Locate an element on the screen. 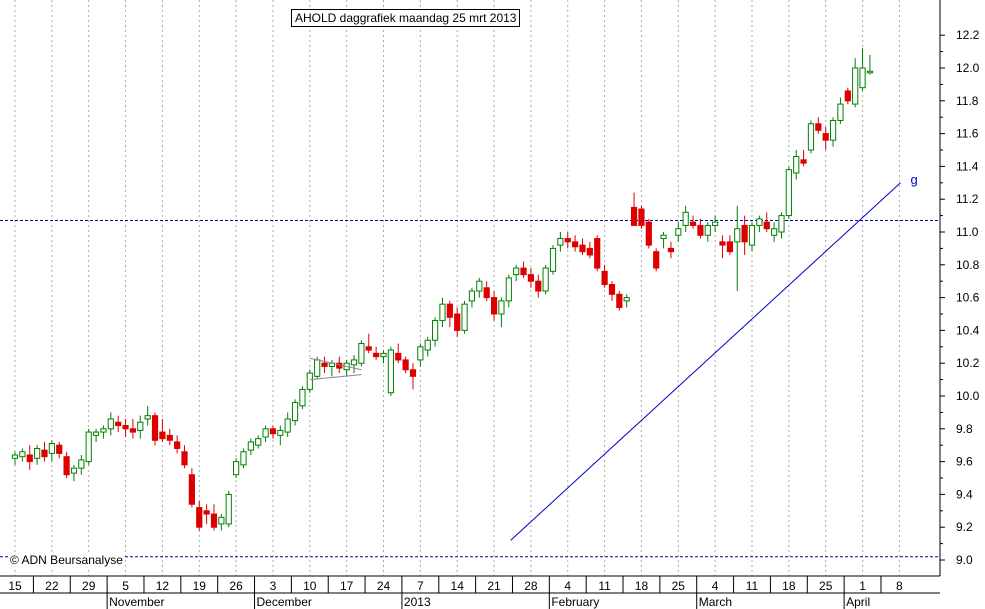 Image resolution: width=985 pixels, height=609 pixels. y-tick-label: 9.6 is located at coordinates (964, 462).